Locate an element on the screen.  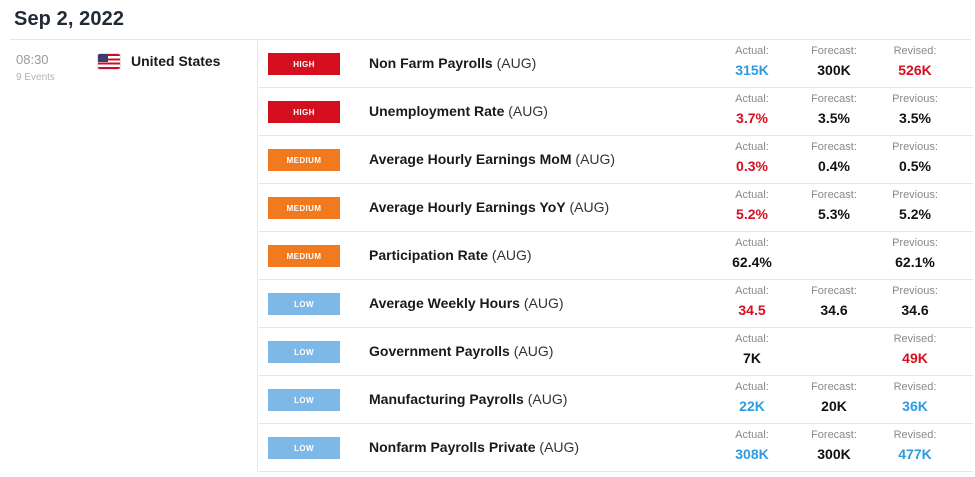
previous-column: Revised: 477K is located at coordinates (915, 446).